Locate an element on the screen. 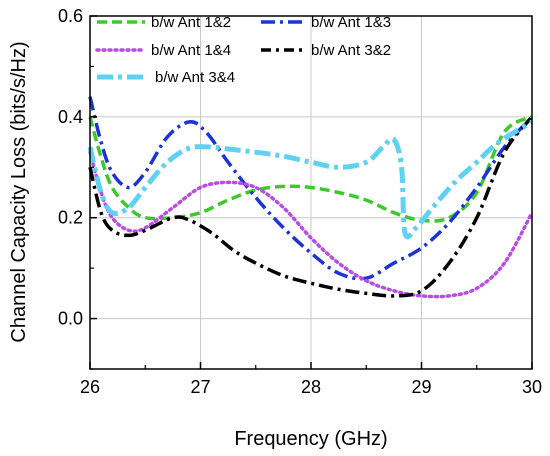  x-tick-label: 30 is located at coordinates (532, 387).